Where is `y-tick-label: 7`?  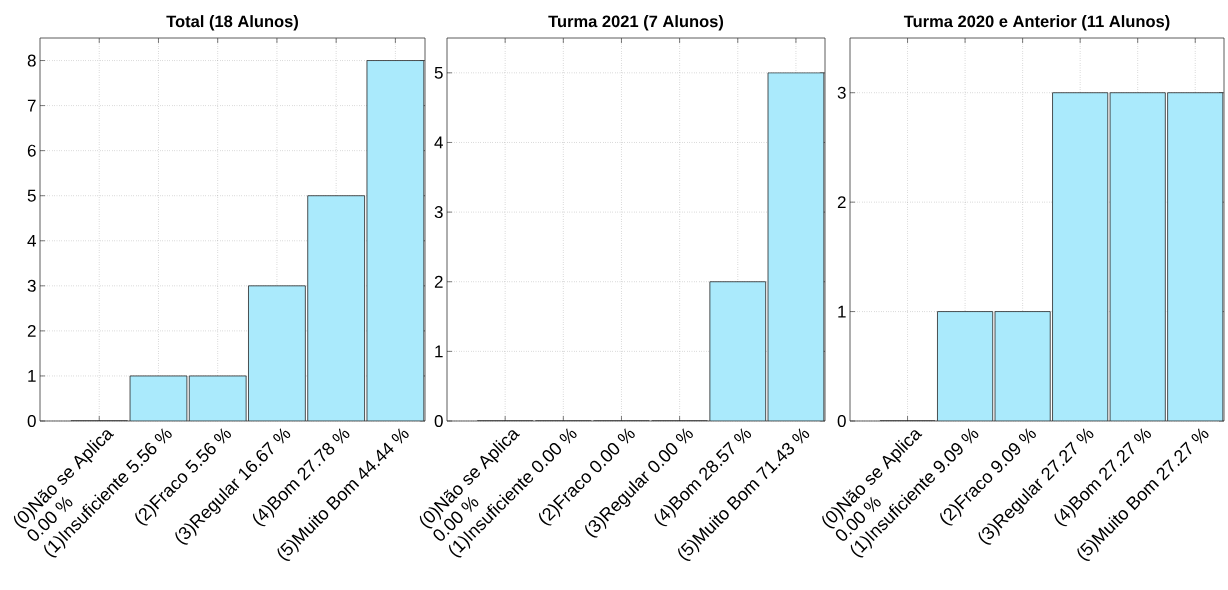
y-tick-label: 7 is located at coordinates (31, 105).